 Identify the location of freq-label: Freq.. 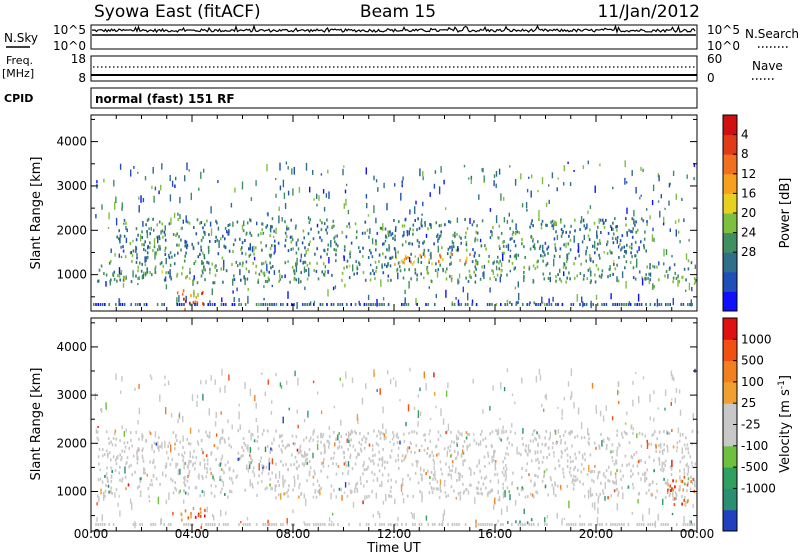
(19, 60).